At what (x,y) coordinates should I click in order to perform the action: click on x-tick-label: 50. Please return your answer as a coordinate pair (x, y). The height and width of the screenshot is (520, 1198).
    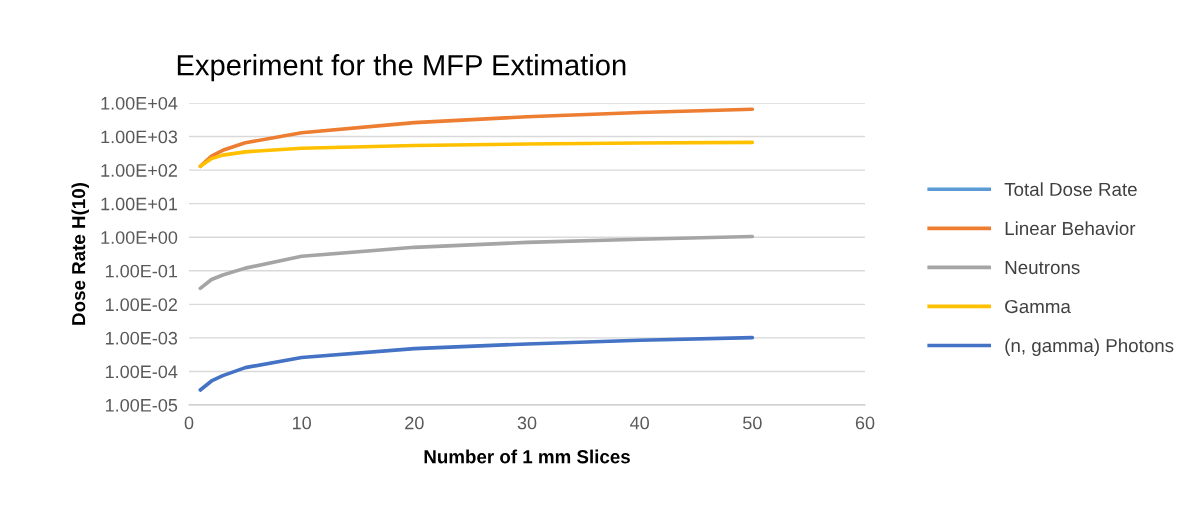
    Looking at the image, I should click on (752, 423).